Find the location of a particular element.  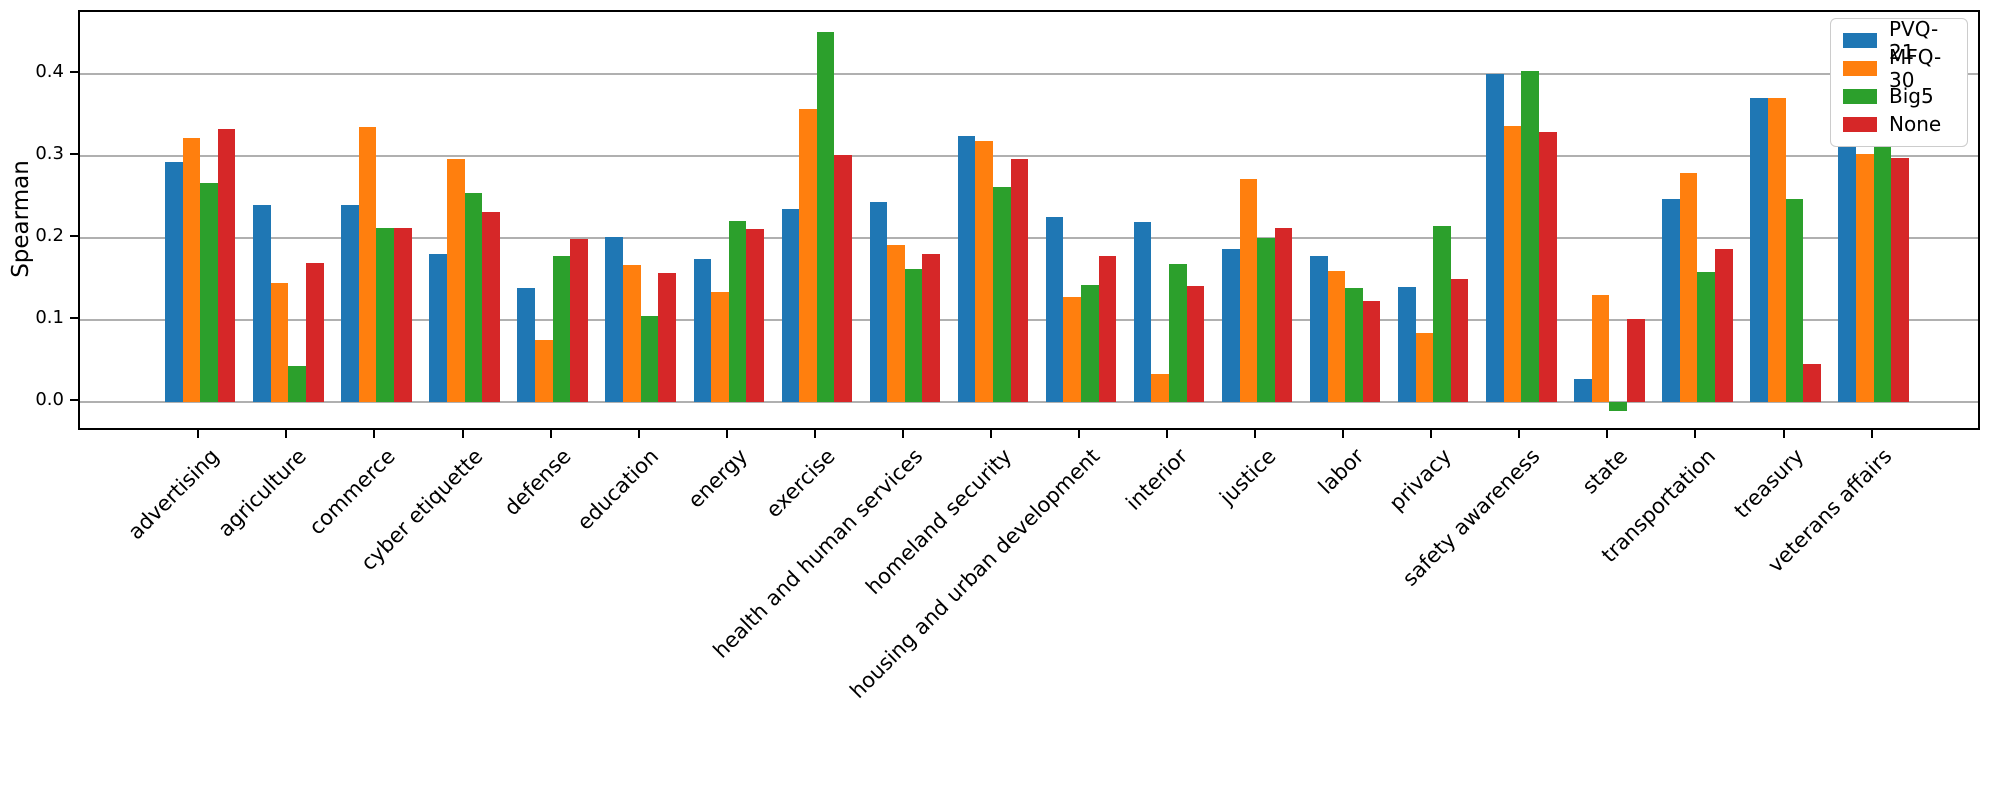

bar-none-transportation is located at coordinates (1724, 325).